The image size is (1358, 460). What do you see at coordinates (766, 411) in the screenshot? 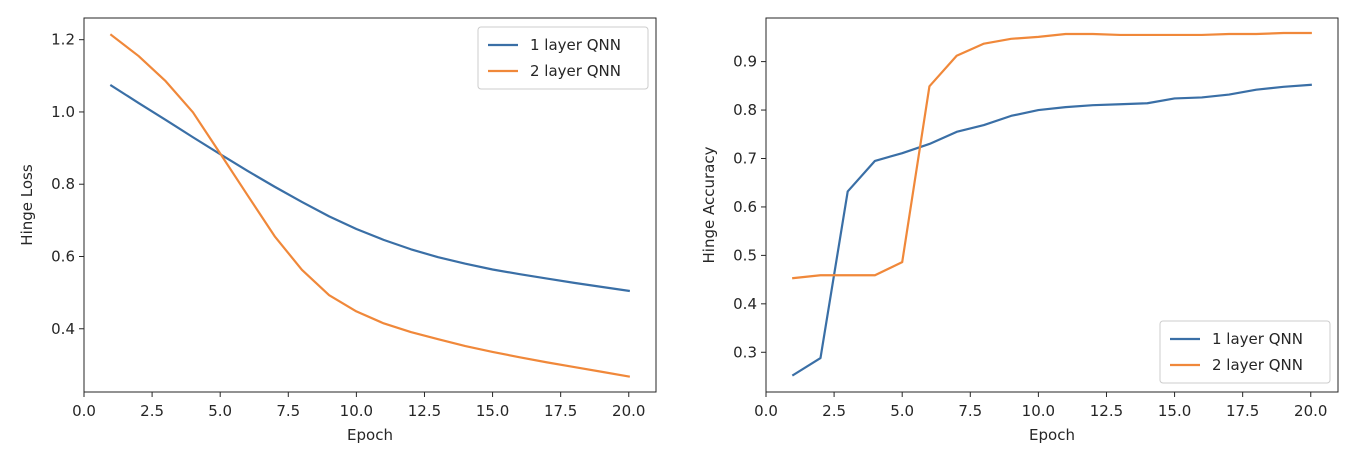
I see `chart1-x-tick-label: 0.0` at bounding box center [766, 411].